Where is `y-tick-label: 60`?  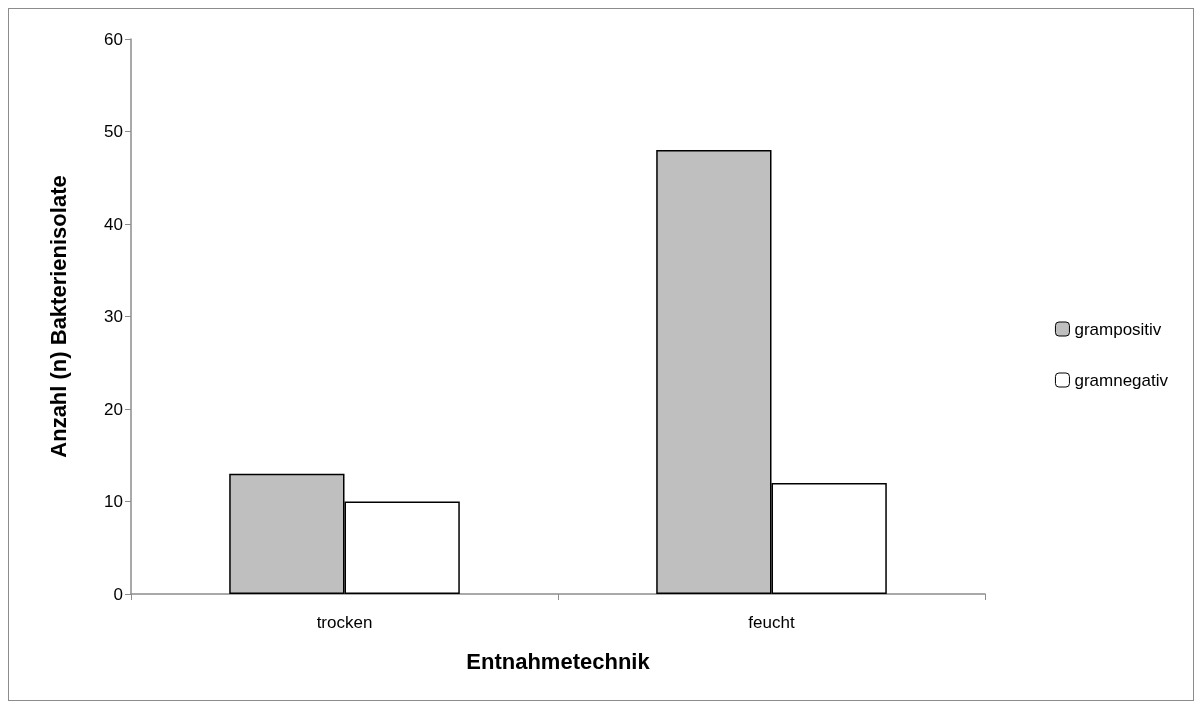 y-tick-label: 60 is located at coordinates (113, 39).